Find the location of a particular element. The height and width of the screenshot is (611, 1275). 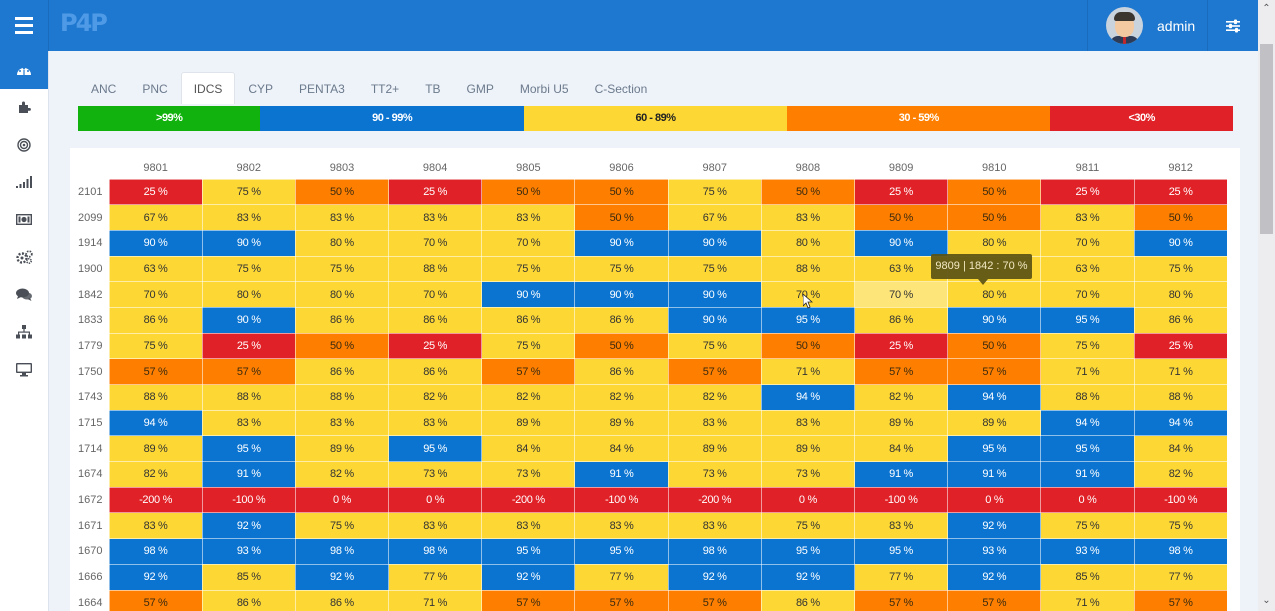

sidebar-item-target is located at coordinates (24, 145).